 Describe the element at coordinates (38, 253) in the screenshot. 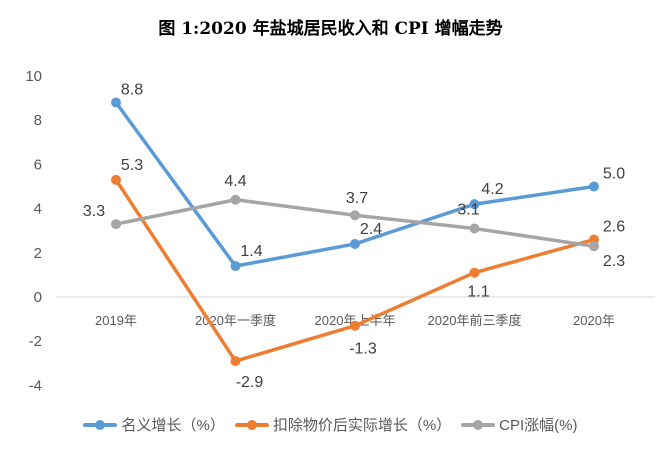

I see `y-tick-label: 2` at that location.